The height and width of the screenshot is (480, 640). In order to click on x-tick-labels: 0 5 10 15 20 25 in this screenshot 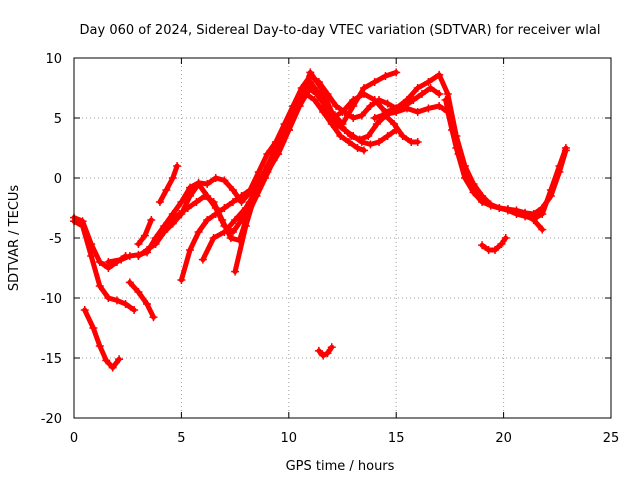, I will do `click(344, 438)`.